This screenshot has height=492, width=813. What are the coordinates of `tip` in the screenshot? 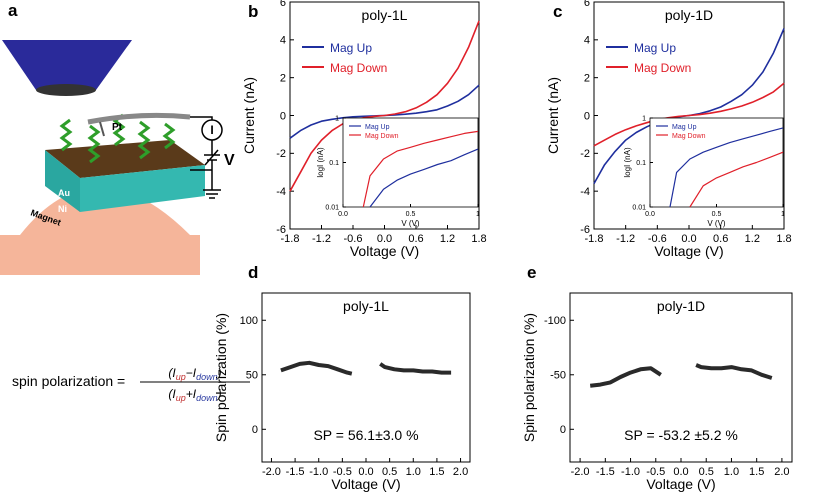 It's located at (102, 129).